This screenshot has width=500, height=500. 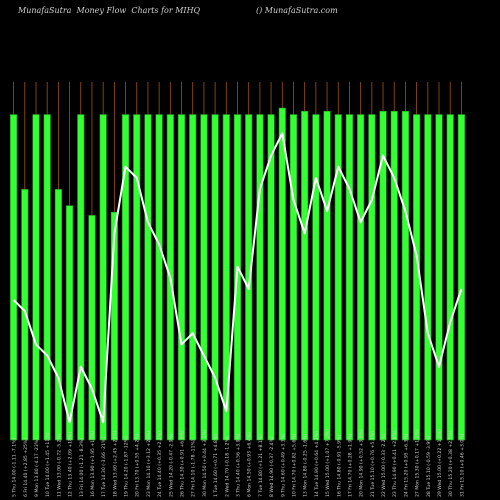 I want to click on x-tick-label: 26 Thu 14.30 (+0.91 +6.0%), so click(x=183, y=463).